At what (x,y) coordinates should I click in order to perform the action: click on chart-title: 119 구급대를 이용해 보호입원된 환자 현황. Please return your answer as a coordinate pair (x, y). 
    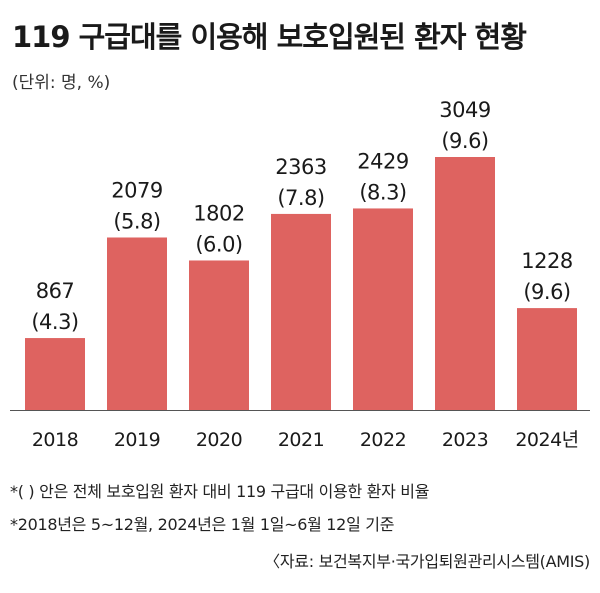
    Looking at the image, I should click on (269, 37).